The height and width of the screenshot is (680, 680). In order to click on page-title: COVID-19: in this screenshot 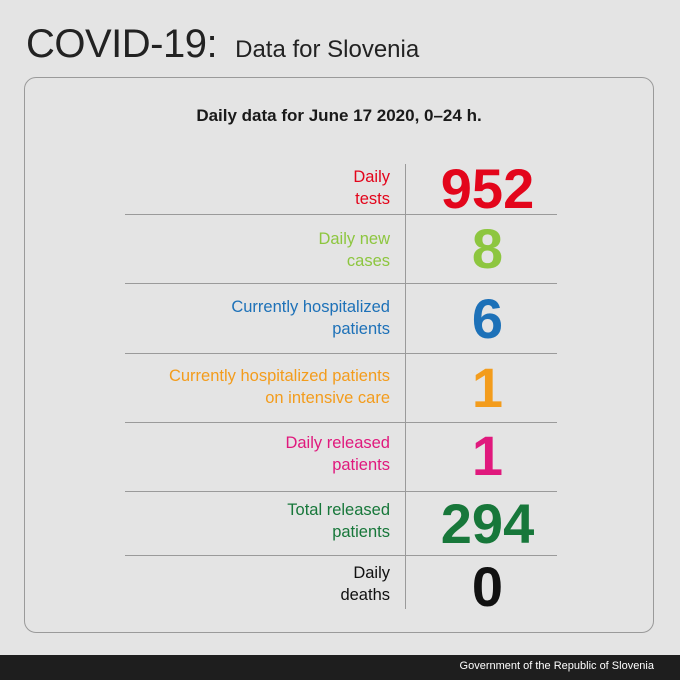, I will do `click(122, 44)`.